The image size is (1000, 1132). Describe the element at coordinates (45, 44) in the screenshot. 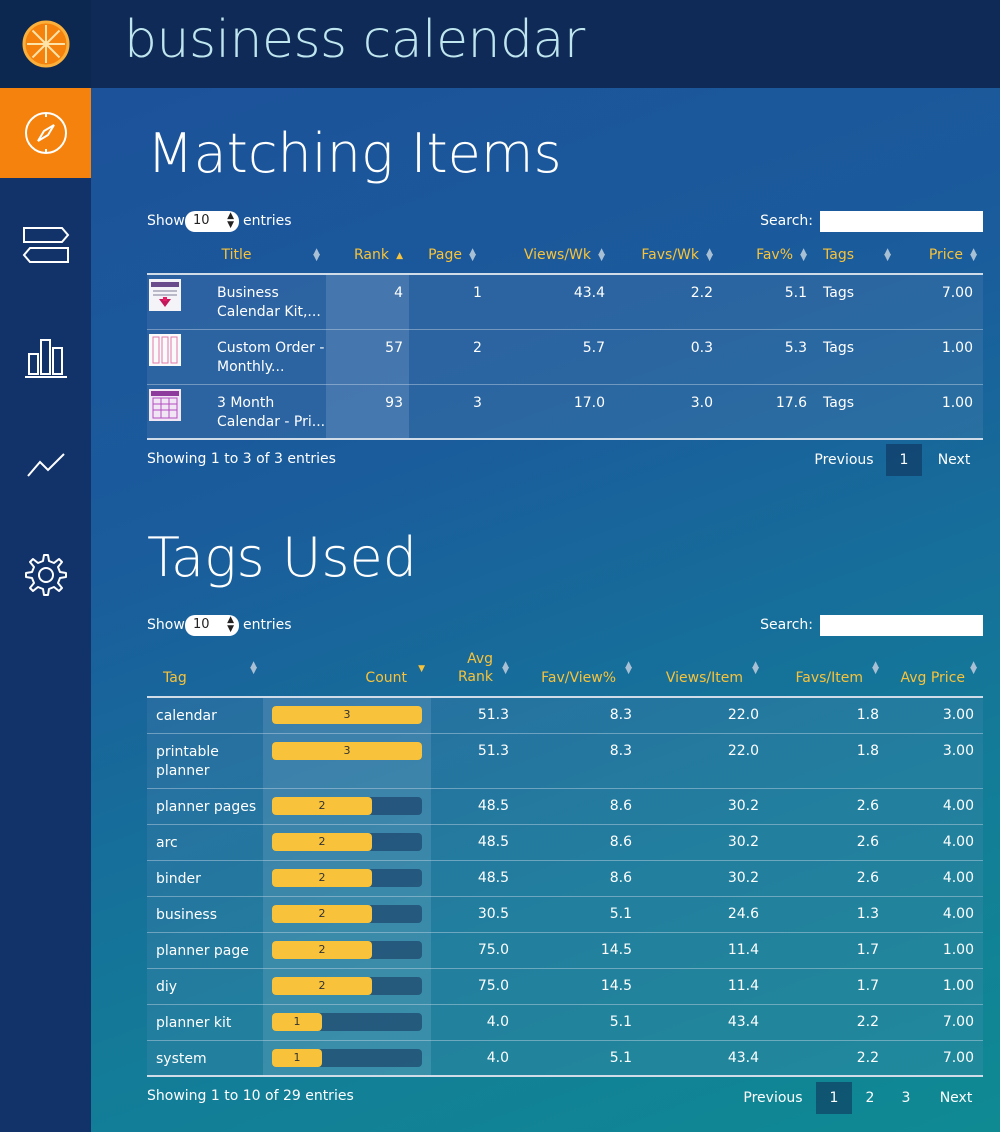

I see `logo` at that location.